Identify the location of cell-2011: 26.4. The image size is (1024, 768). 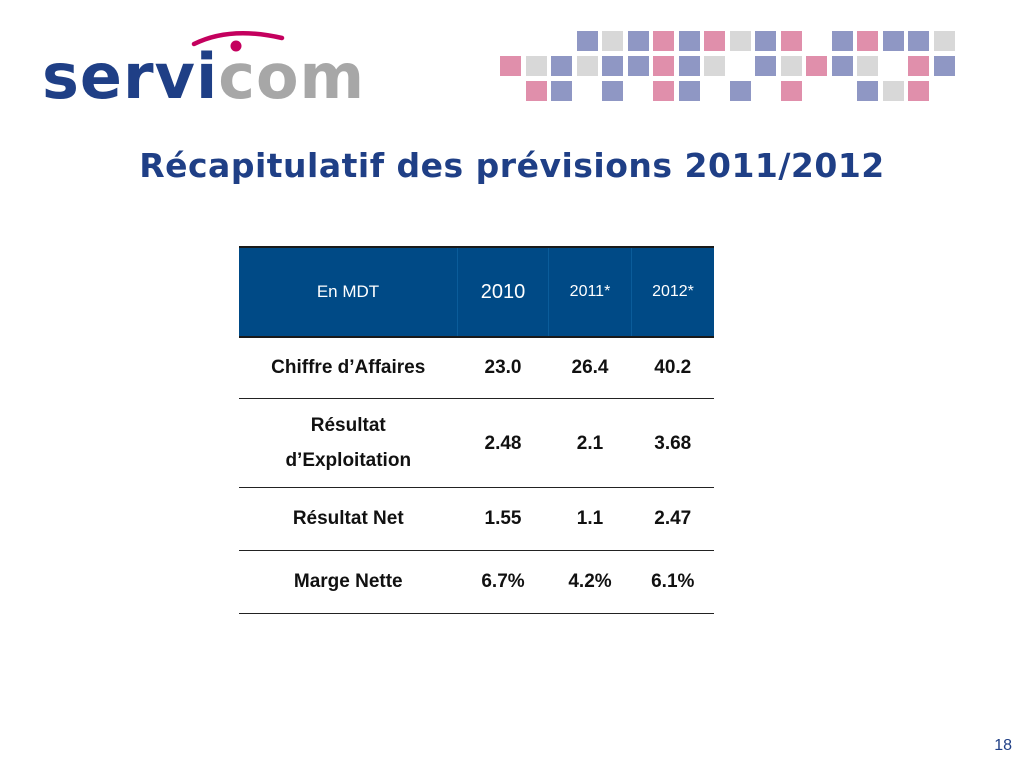
(590, 368).